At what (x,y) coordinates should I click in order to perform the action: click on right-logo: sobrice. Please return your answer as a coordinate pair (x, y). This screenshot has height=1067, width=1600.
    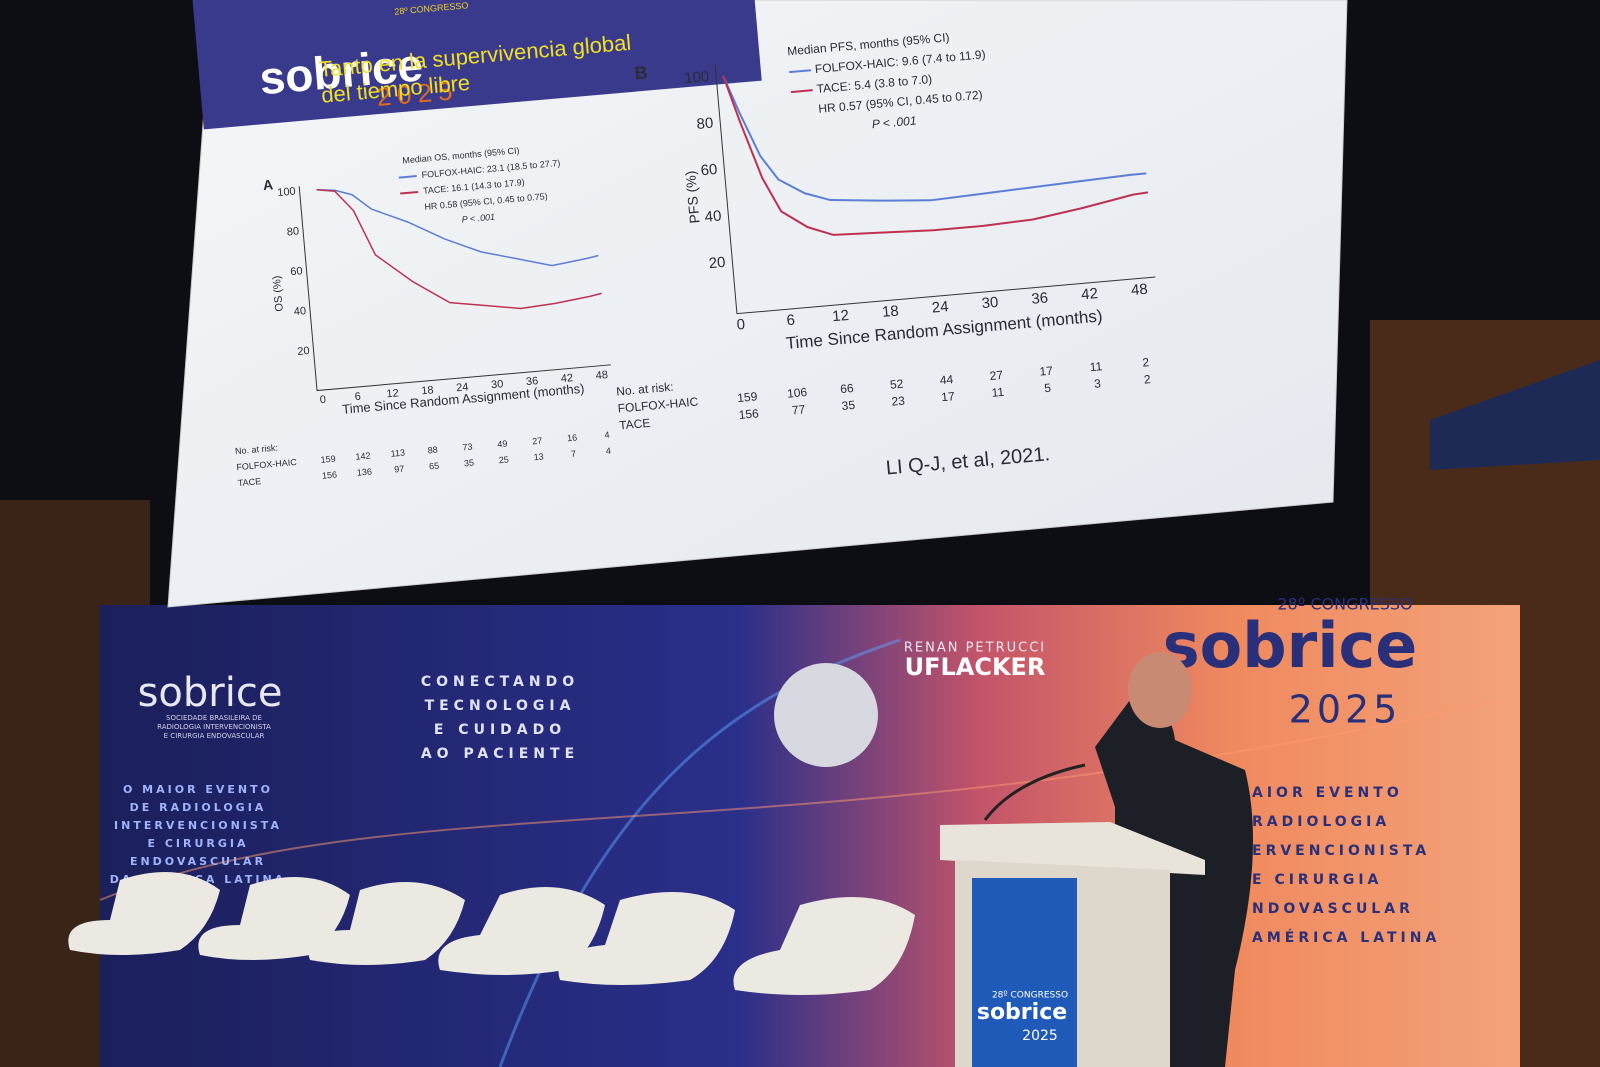
    Looking at the image, I should click on (1290, 645).